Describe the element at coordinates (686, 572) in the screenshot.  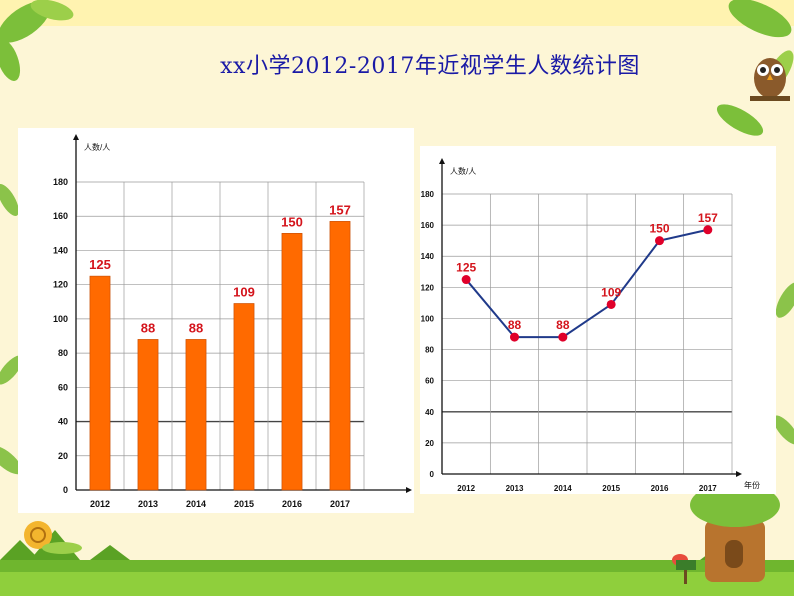
I see `sign-icon` at that location.